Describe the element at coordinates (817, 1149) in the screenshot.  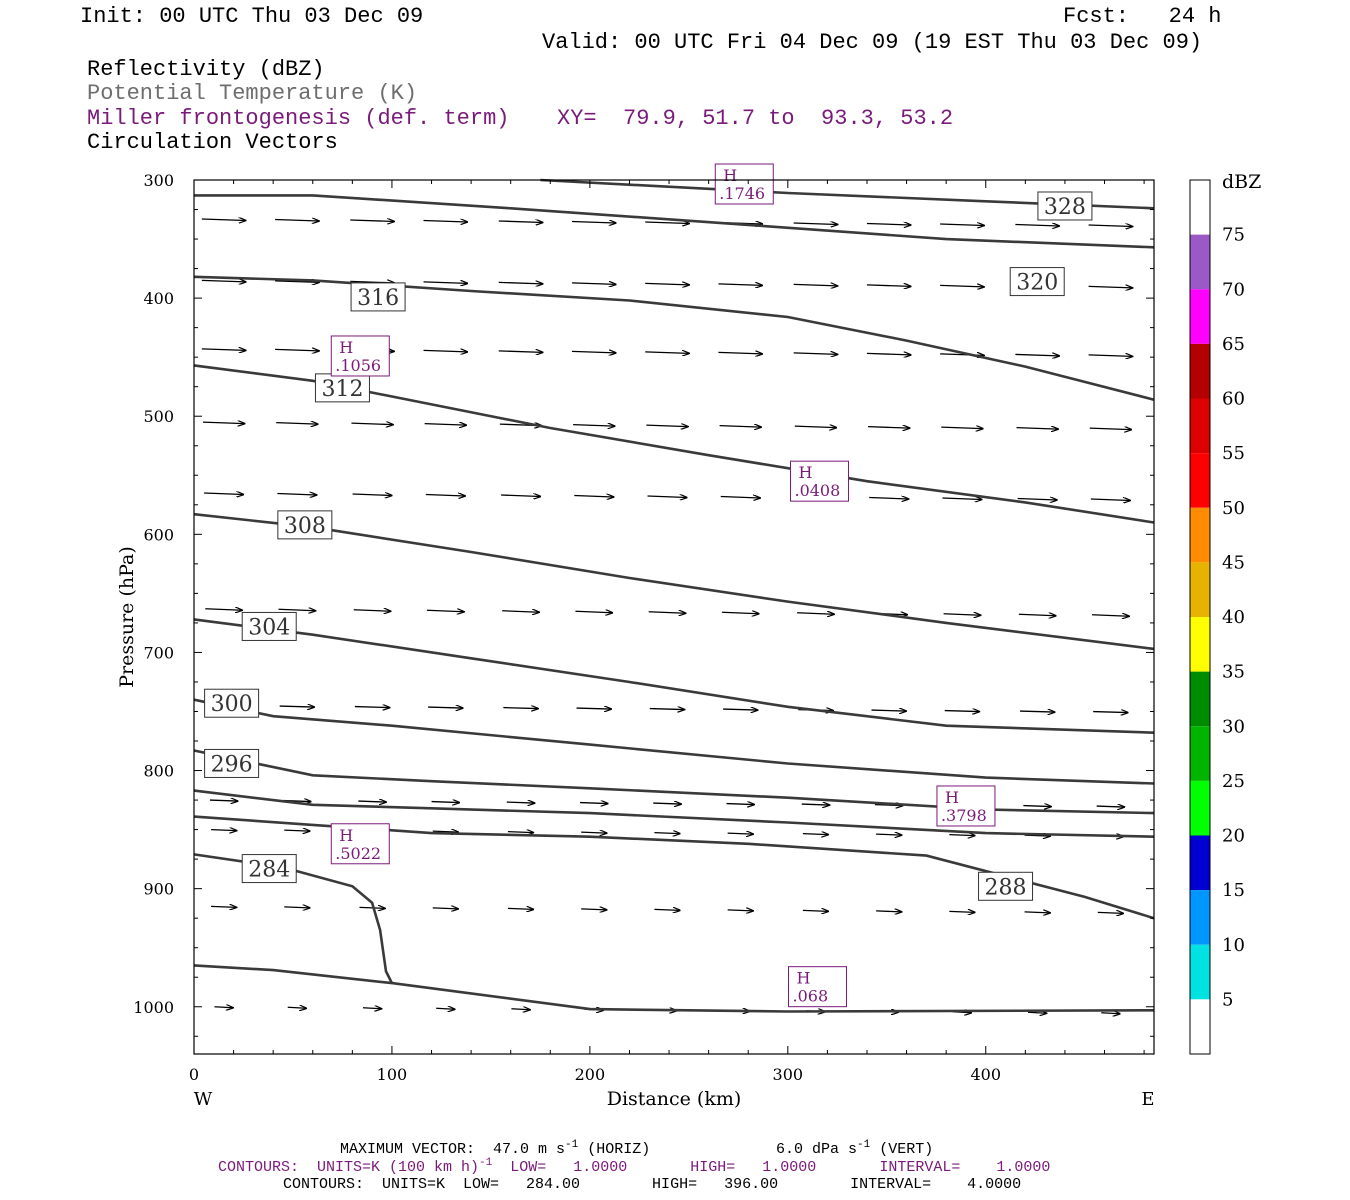
I see `vert-vector-text: 6.0 dPa s` at that location.